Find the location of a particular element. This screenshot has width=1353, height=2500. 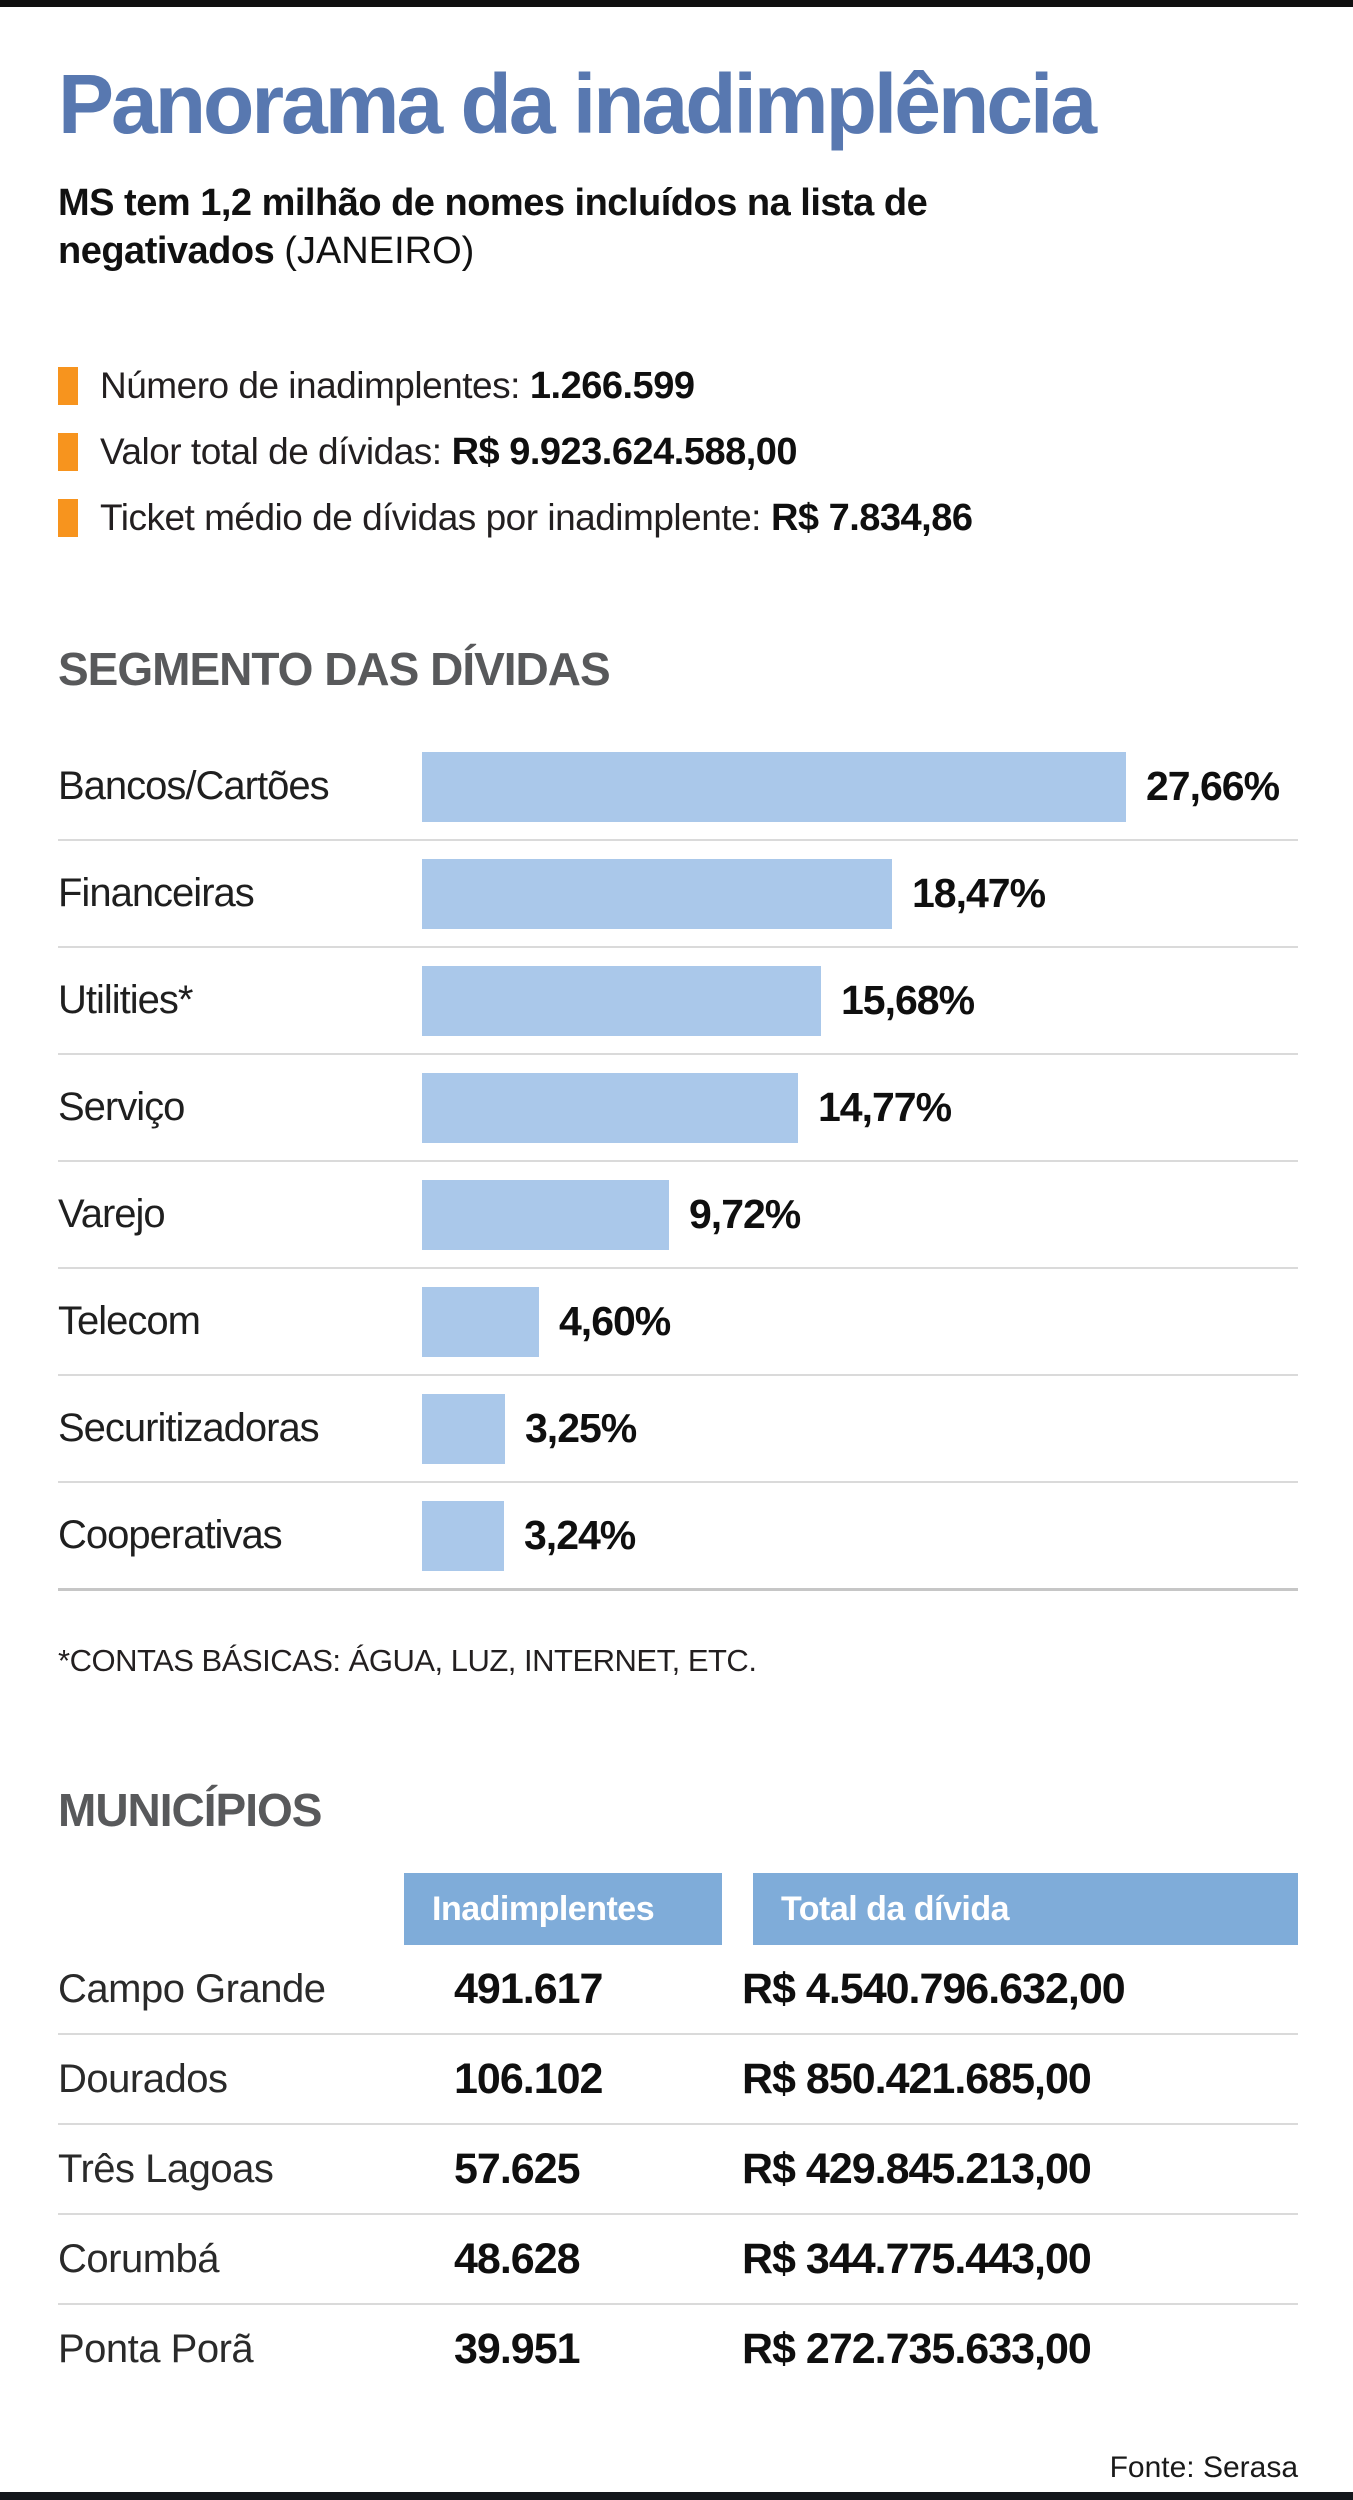

segment-value: 3,24% is located at coordinates (580, 1535).